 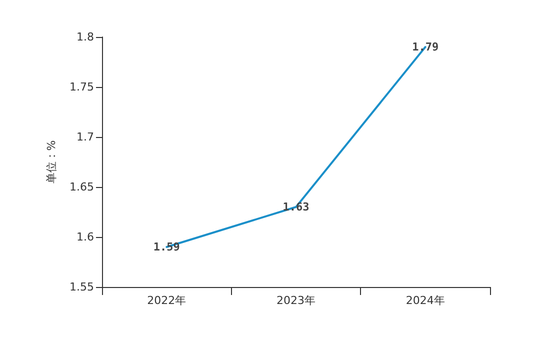 I want to click on y-tick-label: 1.55, so click(x=82, y=287).